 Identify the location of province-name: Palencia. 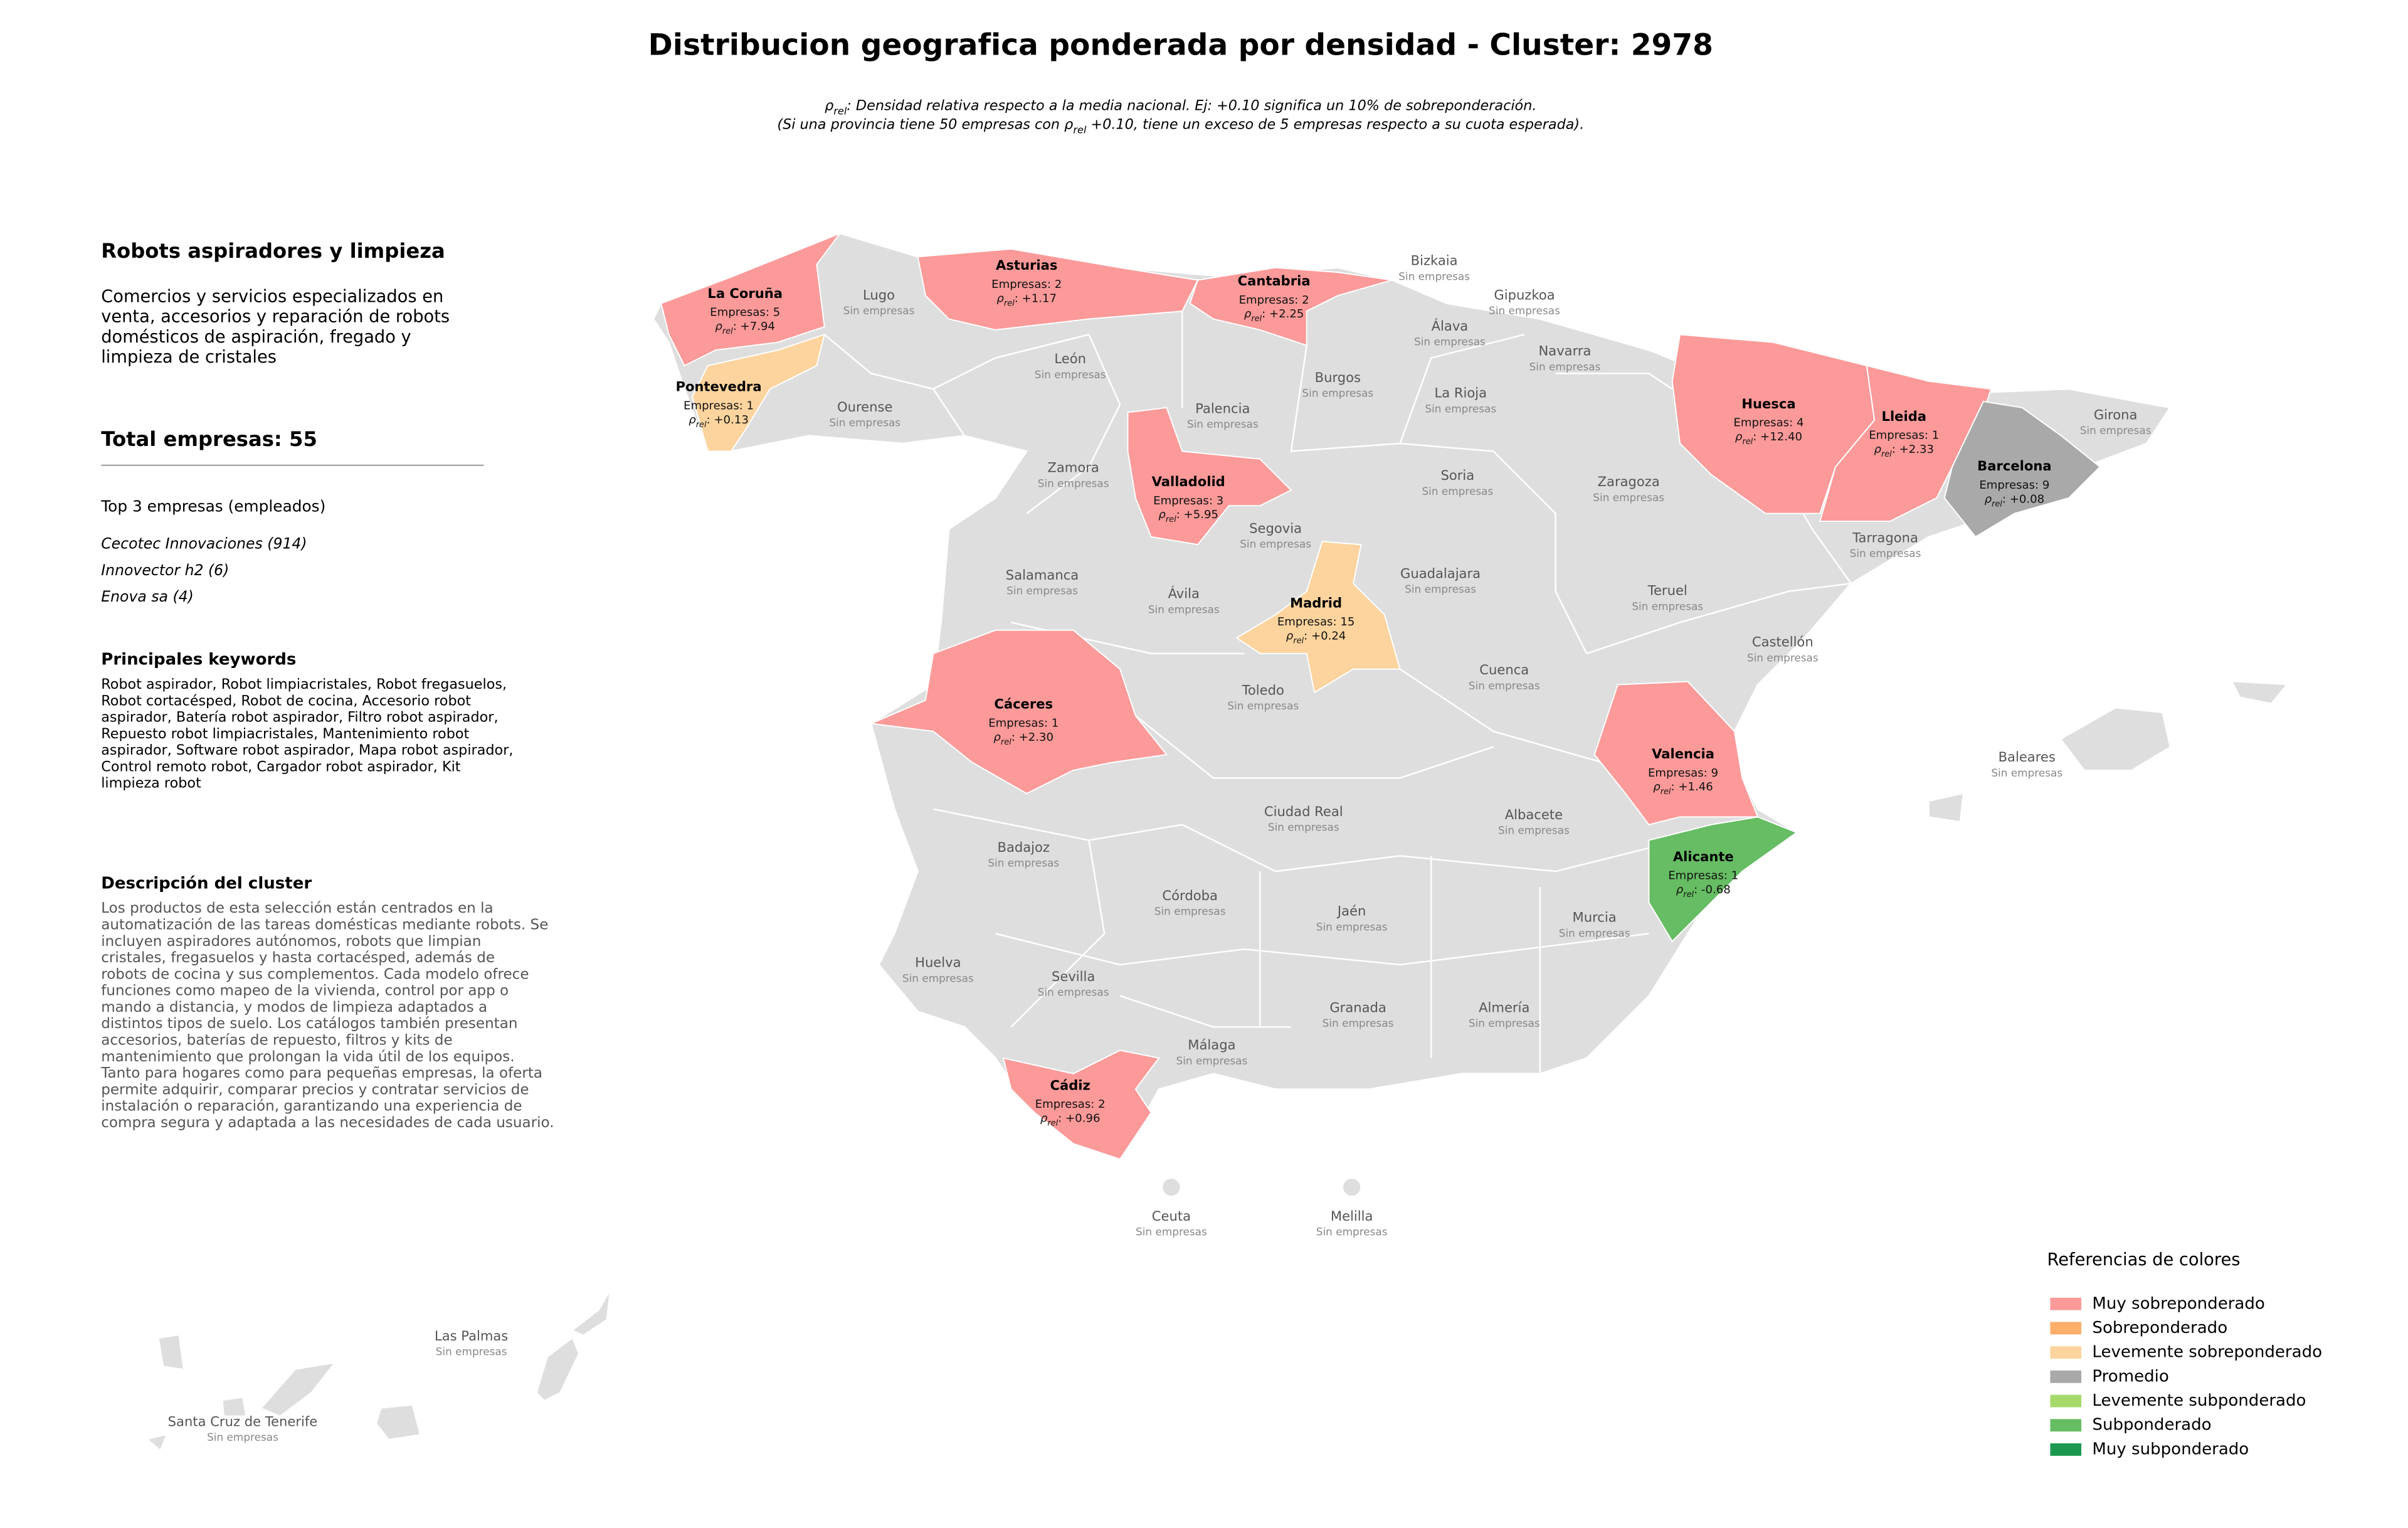
(1222, 408).